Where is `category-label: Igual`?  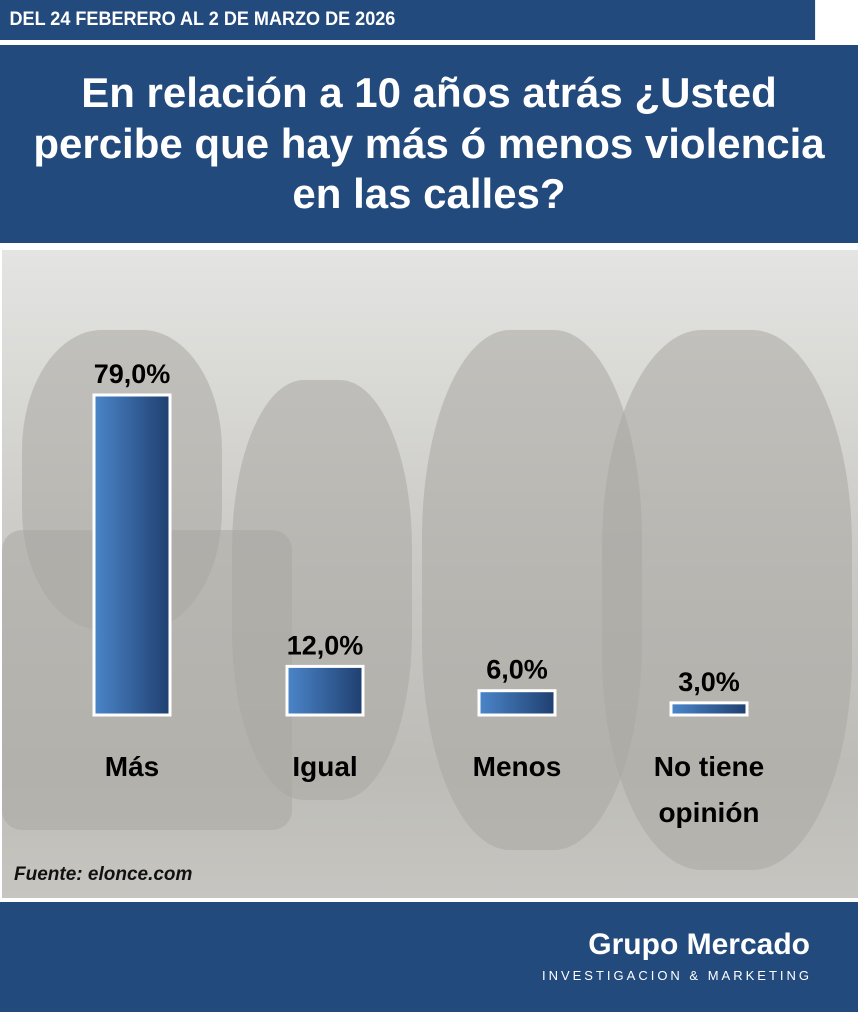 category-label: Igual is located at coordinates (324, 766).